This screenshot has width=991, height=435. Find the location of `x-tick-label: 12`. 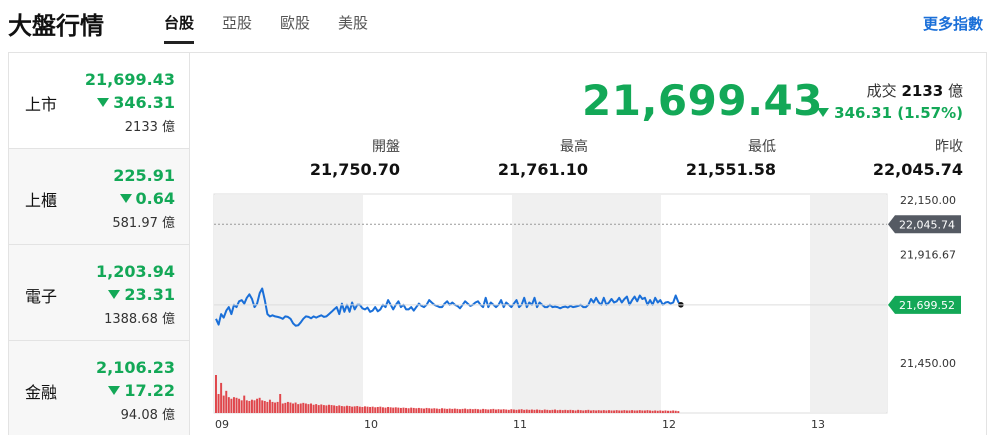

x-tick-label: 12 is located at coordinates (669, 424).